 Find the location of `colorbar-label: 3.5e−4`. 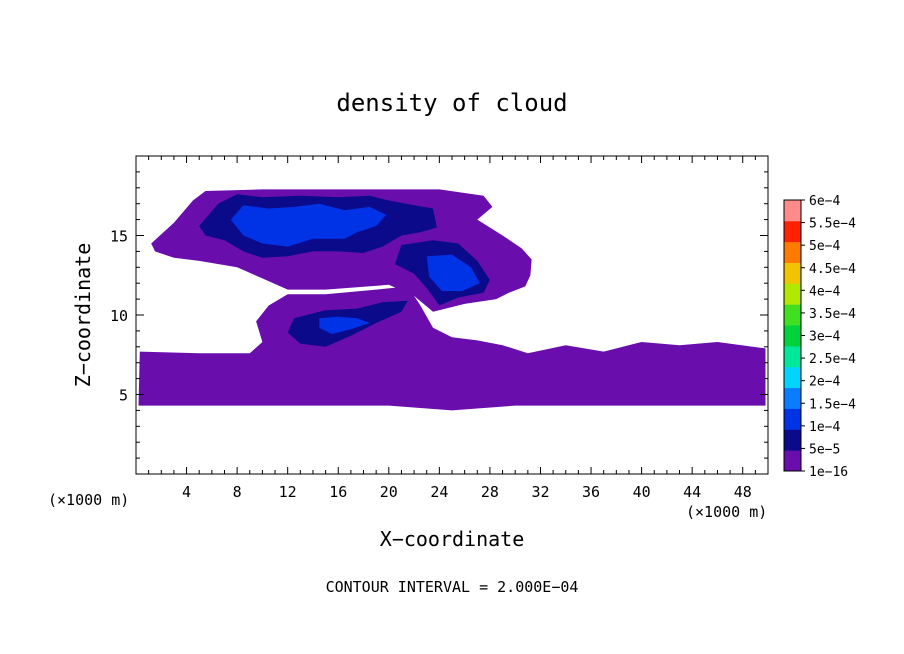

colorbar-label: 3.5e−4 is located at coordinates (832, 314).